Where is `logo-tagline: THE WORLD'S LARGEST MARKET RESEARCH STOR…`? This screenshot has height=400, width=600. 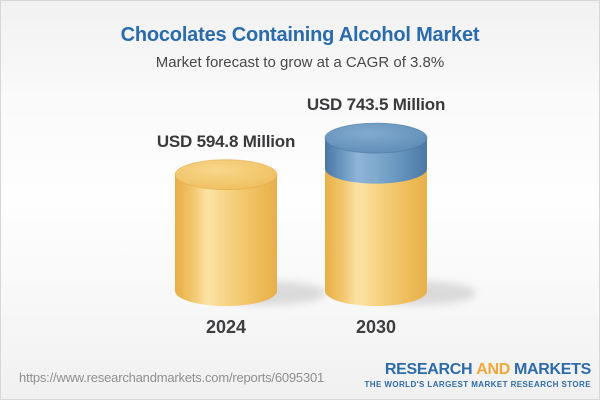 logo-tagline: THE WORLD'S LARGEST MARKET RESEARCH STOR… is located at coordinates (477, 384).